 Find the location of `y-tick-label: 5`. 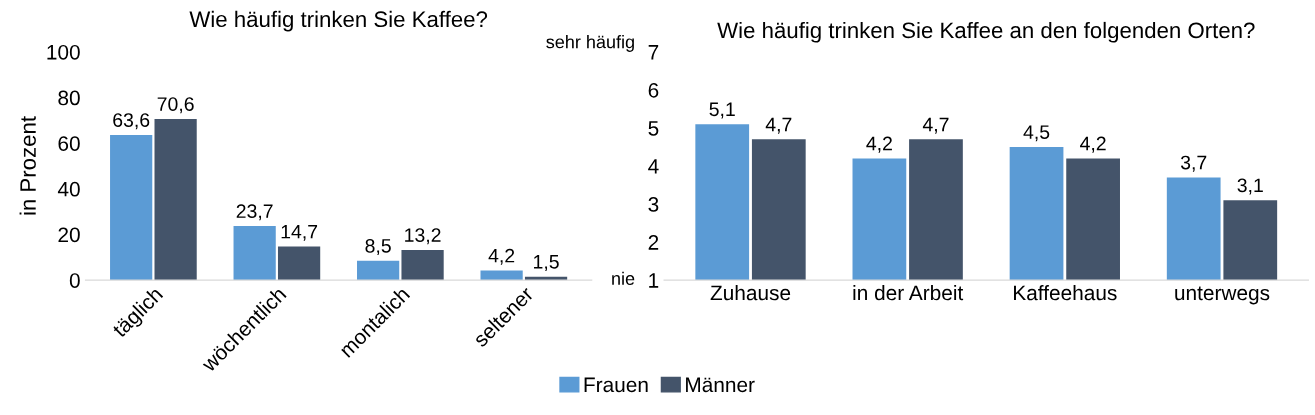

y-tick-label: 5 is located at coordinates (653, 128).